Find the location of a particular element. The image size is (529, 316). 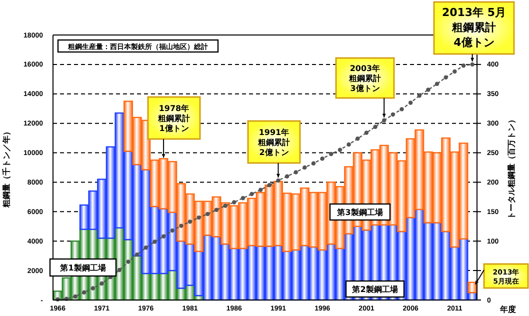

y2-axis-title: トータル粗鋼量（百万トン） is located at coordinates (511, 168).